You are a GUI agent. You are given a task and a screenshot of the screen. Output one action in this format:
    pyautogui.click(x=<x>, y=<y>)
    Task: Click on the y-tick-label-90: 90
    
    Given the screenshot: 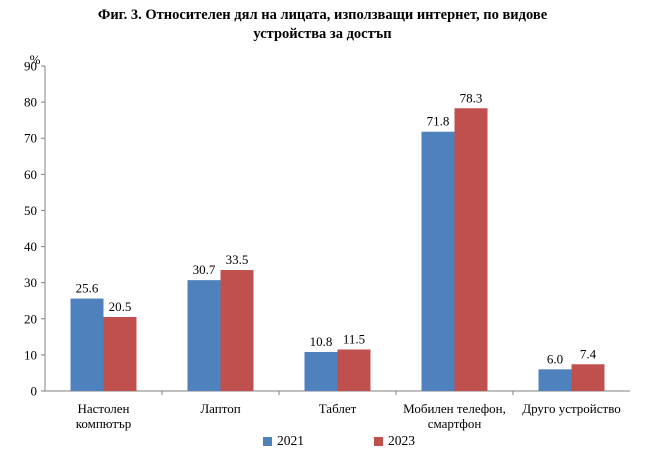 What is the action you would take?
    pyautogui.click(x=30, y=66)
    